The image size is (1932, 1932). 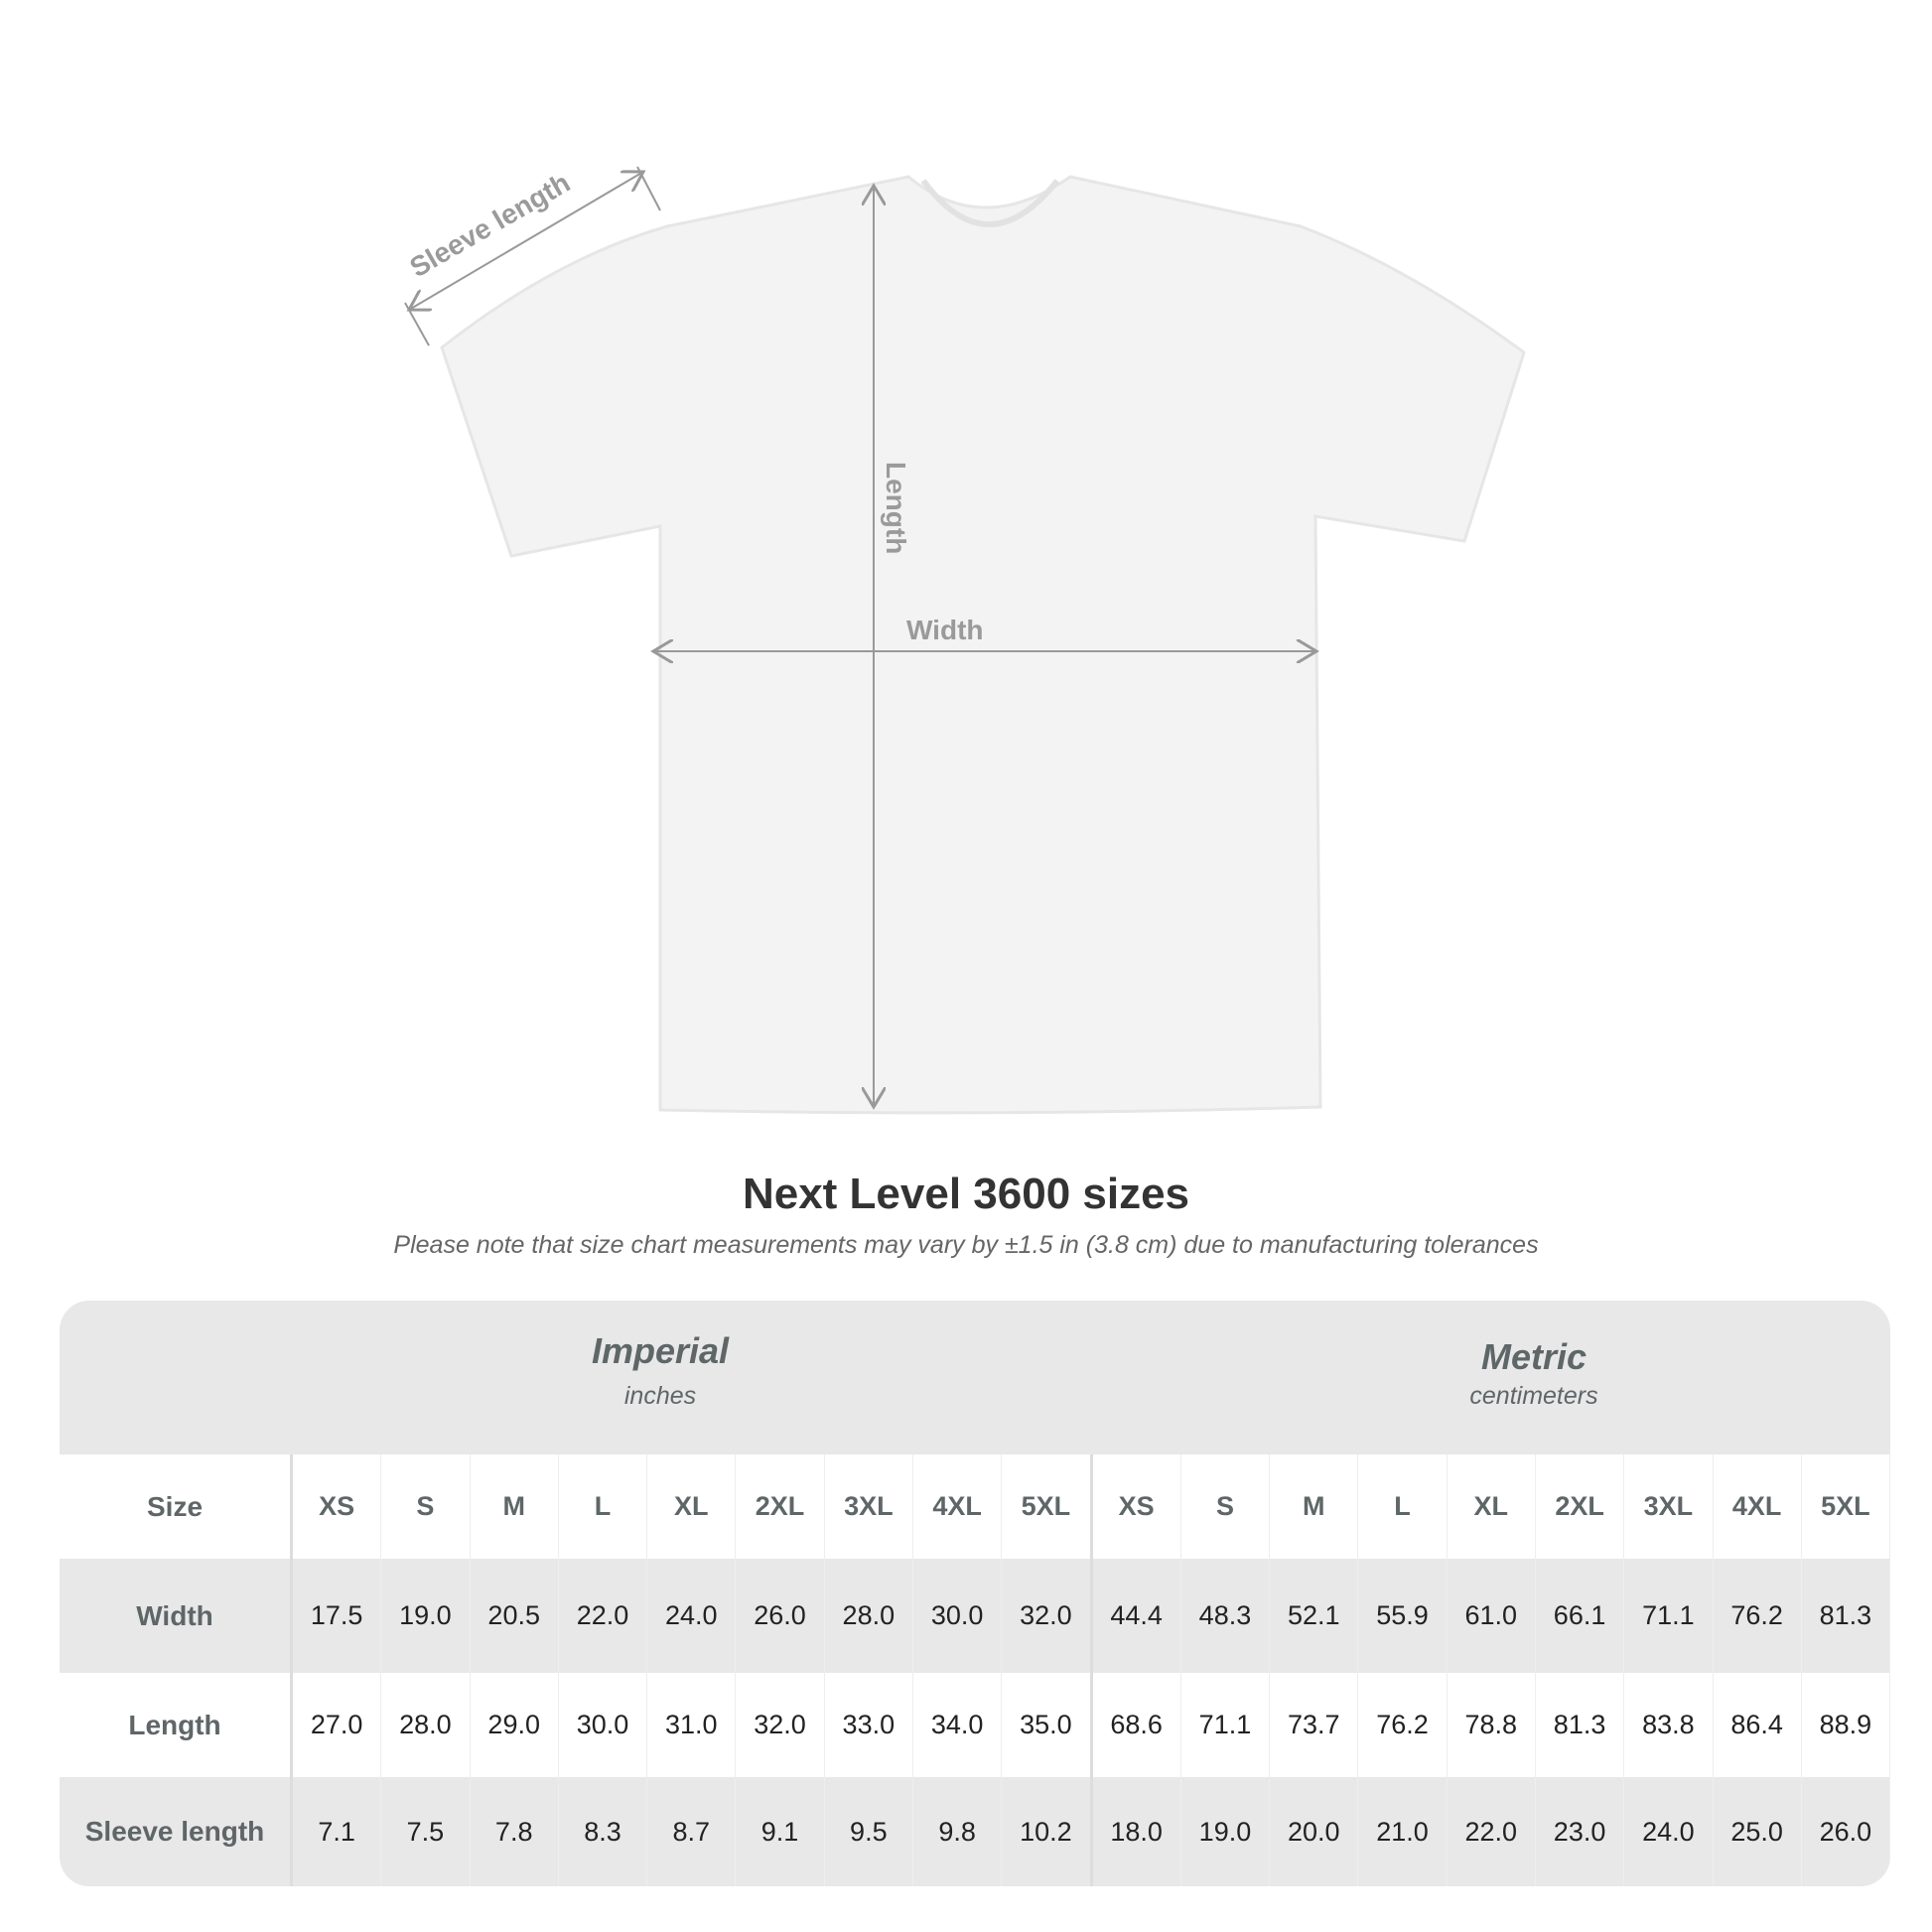 I want to click on table-cell: 23.0, so click(x=1581, y=1831).